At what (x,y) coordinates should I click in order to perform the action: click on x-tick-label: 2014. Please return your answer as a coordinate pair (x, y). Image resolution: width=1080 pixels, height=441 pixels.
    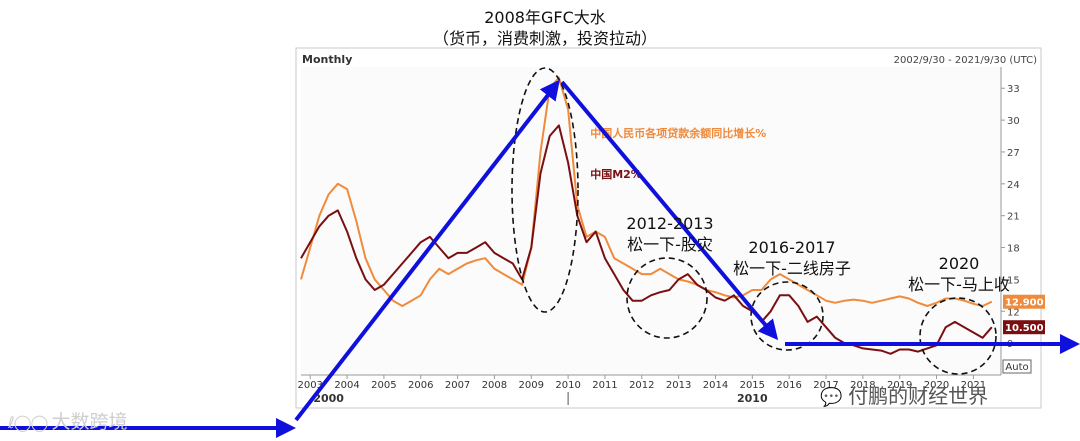
    Looking at the image, I should click on (715, 385).